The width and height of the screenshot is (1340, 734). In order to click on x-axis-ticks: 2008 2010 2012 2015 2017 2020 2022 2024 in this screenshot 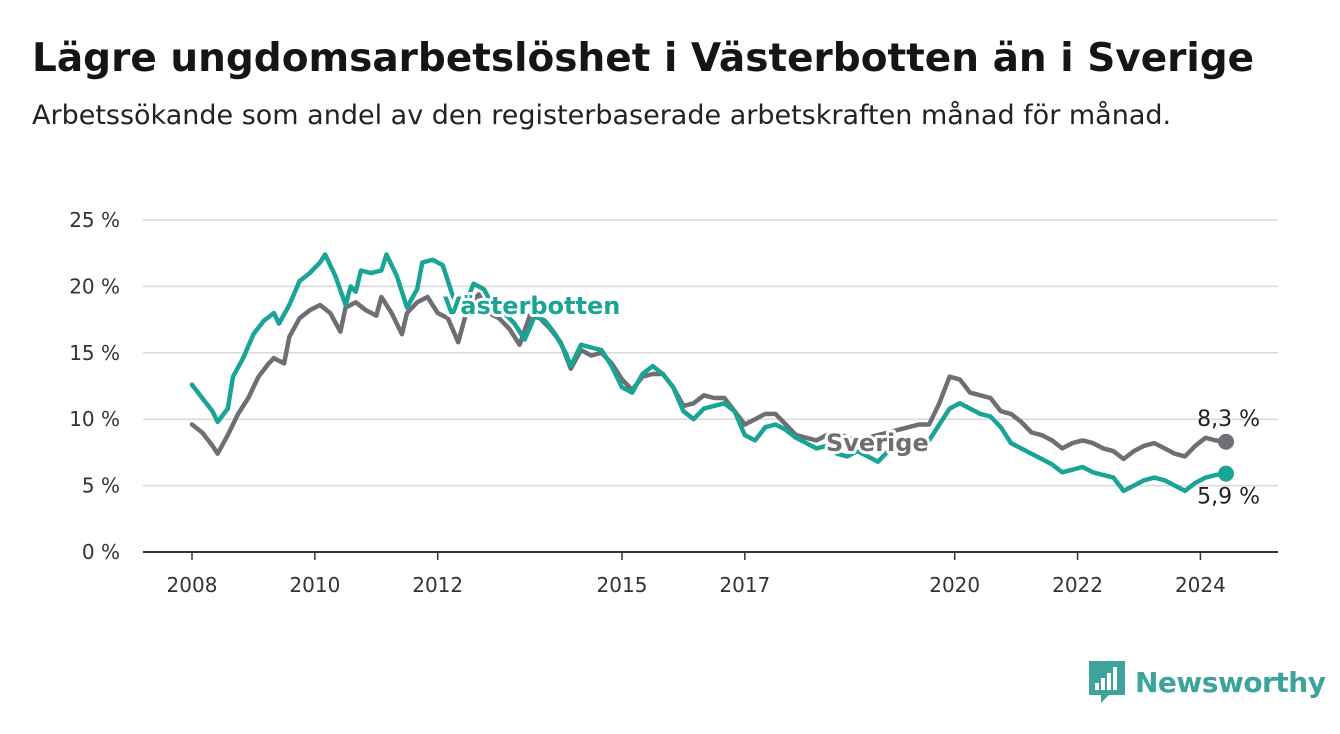, I will do `click(696, 574)`.